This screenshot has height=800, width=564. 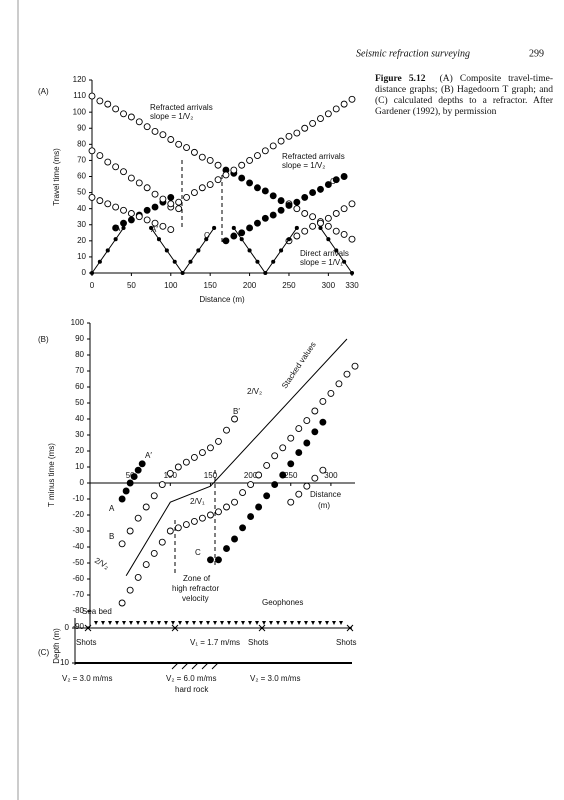 What do you see at coordinates (324, 505) in the screenshot?
I see `x-axis-unit: (m)` at bounding box center [324, 505].